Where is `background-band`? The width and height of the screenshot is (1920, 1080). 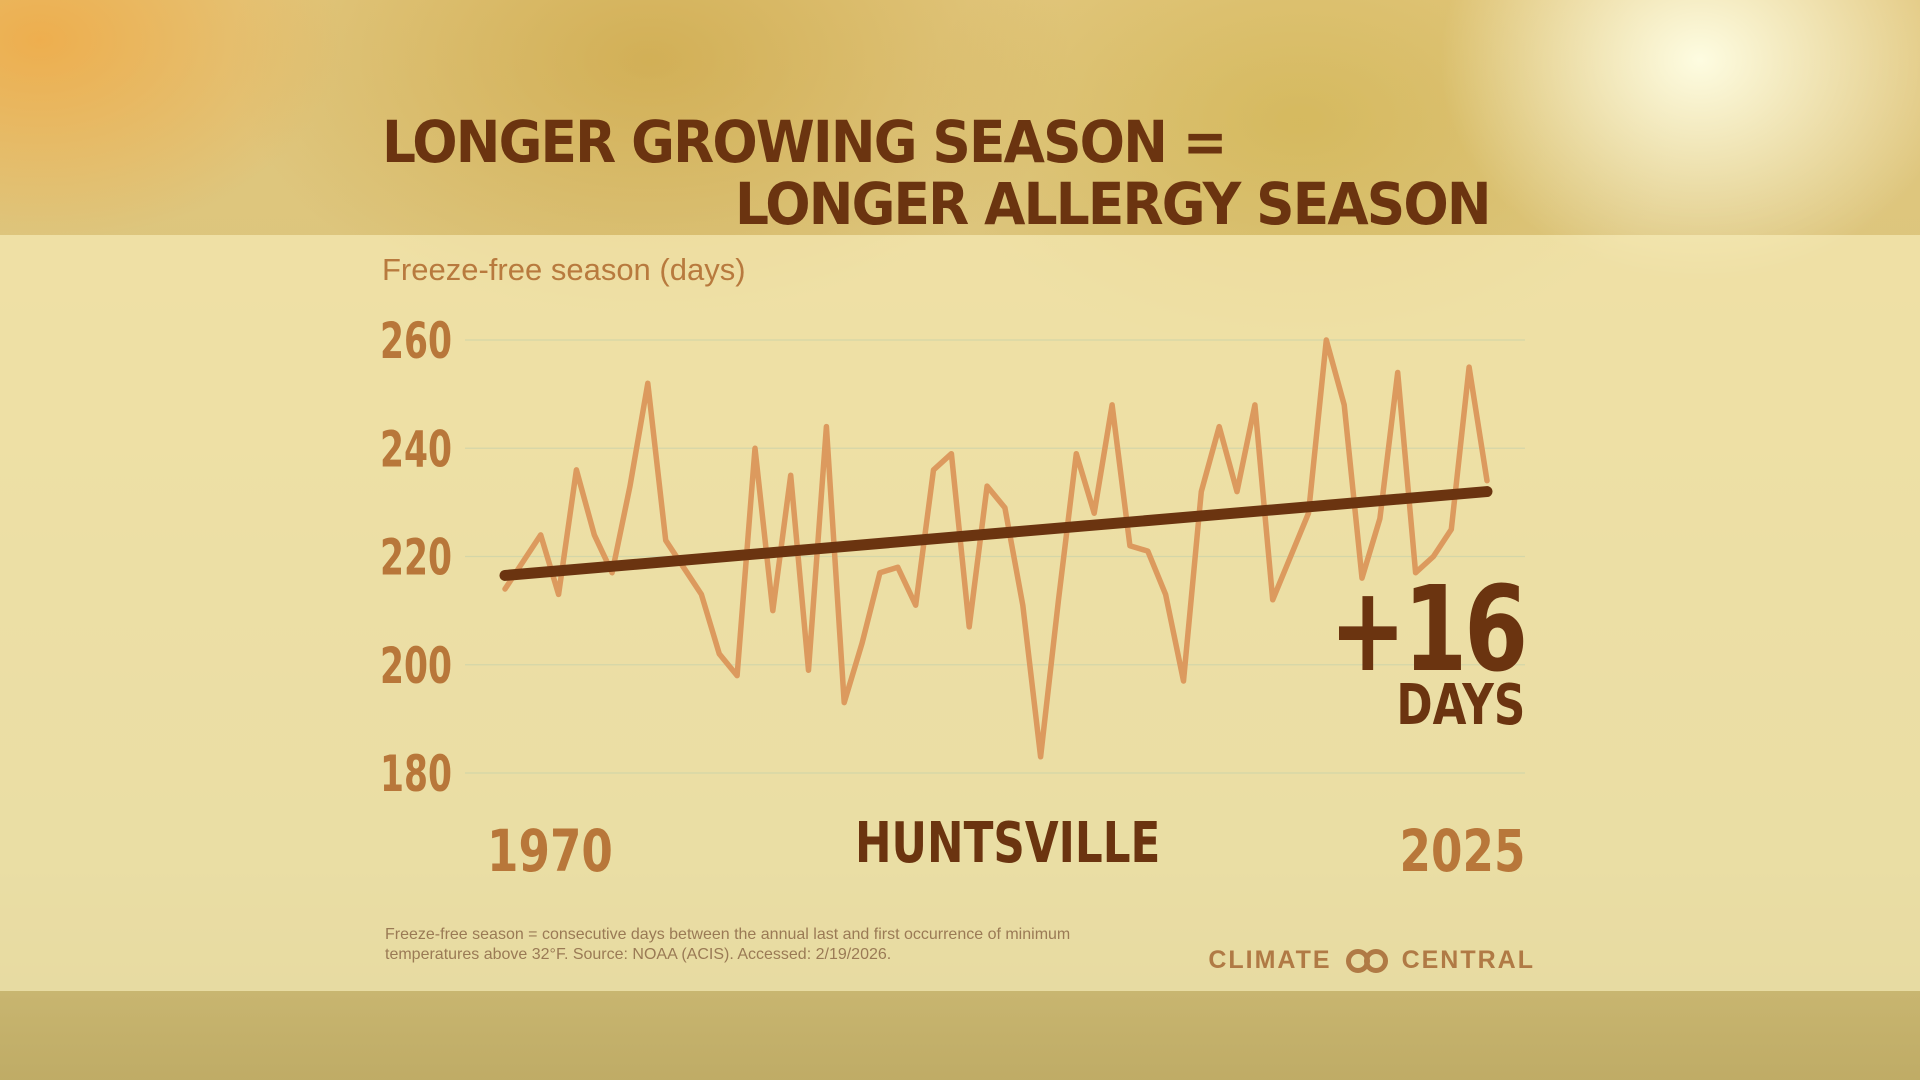 background-band is located at coordinates (960, 1035).